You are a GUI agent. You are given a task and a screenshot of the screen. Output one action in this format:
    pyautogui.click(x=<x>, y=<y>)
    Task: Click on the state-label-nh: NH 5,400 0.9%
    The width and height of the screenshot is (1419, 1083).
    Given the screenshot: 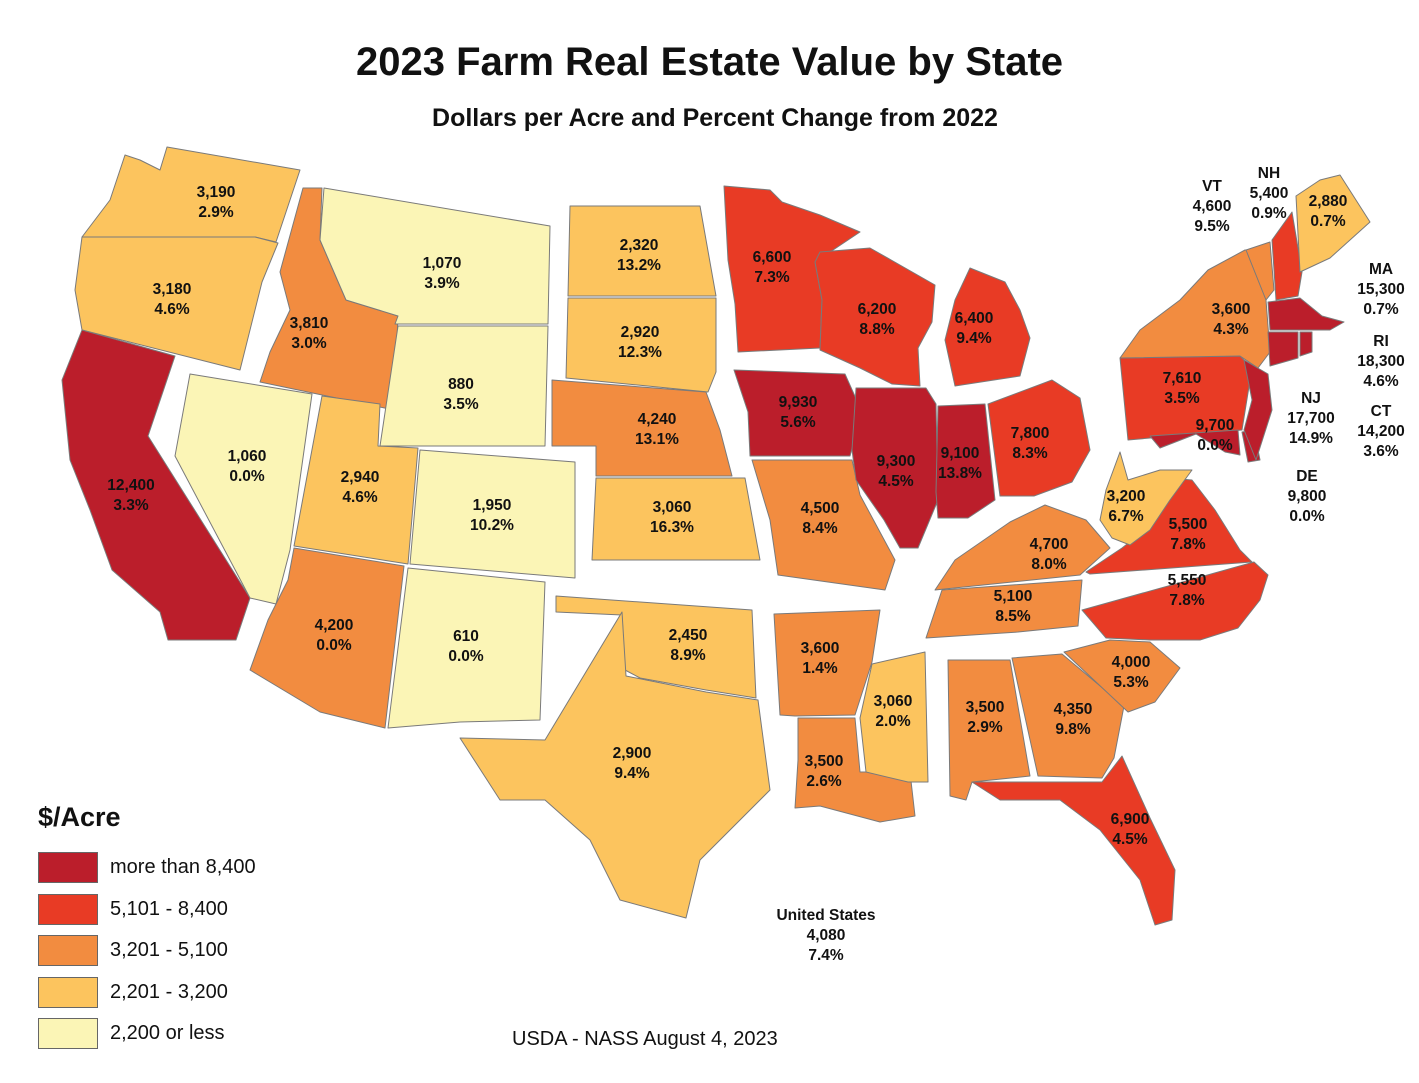 What is the action you would take?
    pyautogui.click(x=1269, y=193)
    